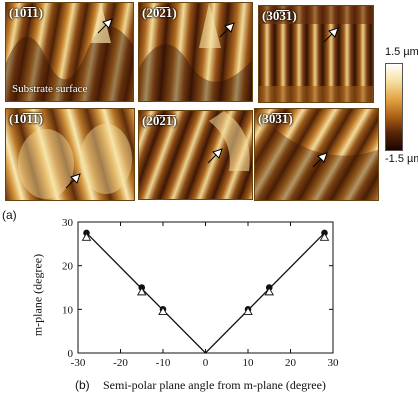 The width and height of the screenshot is (418, 400). Describe the element at coordinates (50, 89) in the screenshot. I see `panel-caption: Substrate surface` at that location.